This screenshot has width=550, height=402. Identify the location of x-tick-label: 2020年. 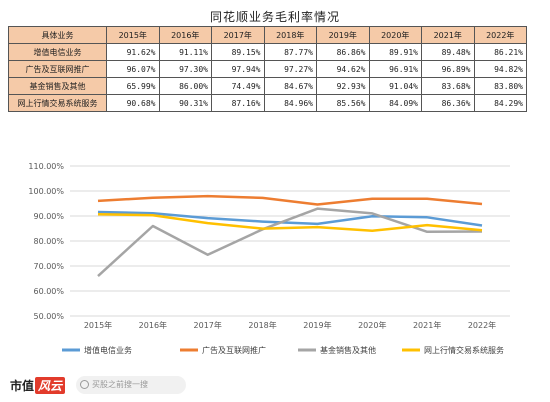
(372, 325).